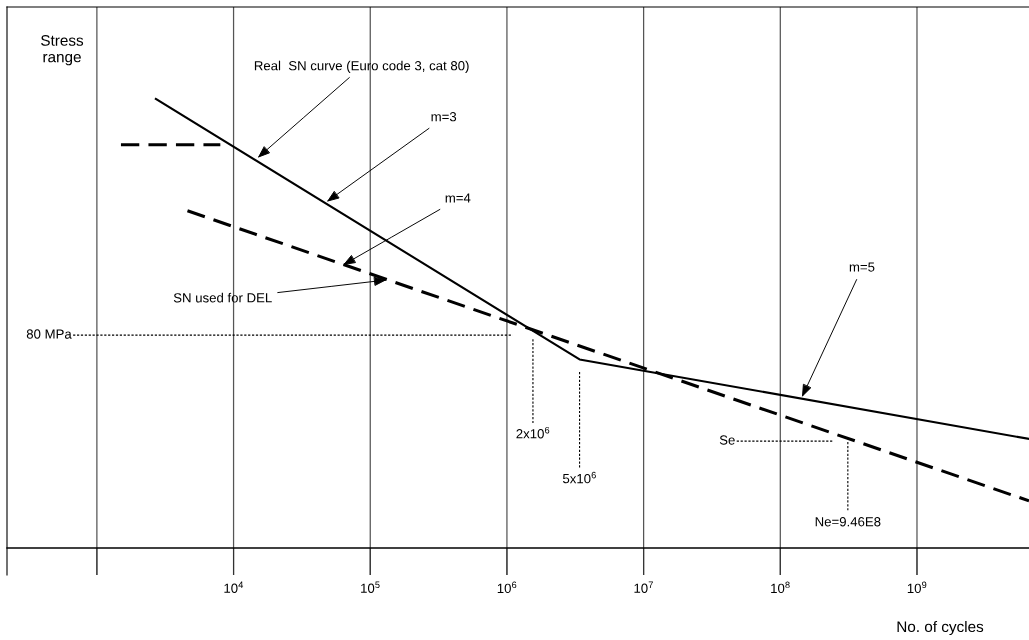 This screenshot has height=640, width=1029. What do you see at coordinates (49, 334) in the screenshot?
I see `series-label: 80 MPa` at bounding box center [49, 334].